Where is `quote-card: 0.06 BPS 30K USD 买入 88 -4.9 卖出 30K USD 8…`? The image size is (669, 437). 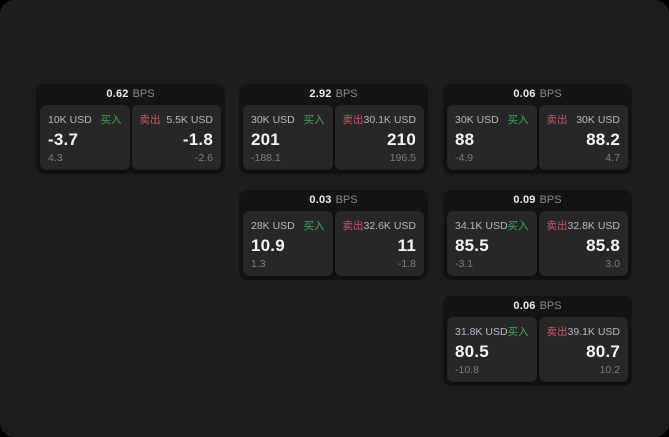 quote-card: 0.06 BPS 30K USD 买入 88 -4.9 卖出 30K USD 8… is located at coordinates (537, 129).